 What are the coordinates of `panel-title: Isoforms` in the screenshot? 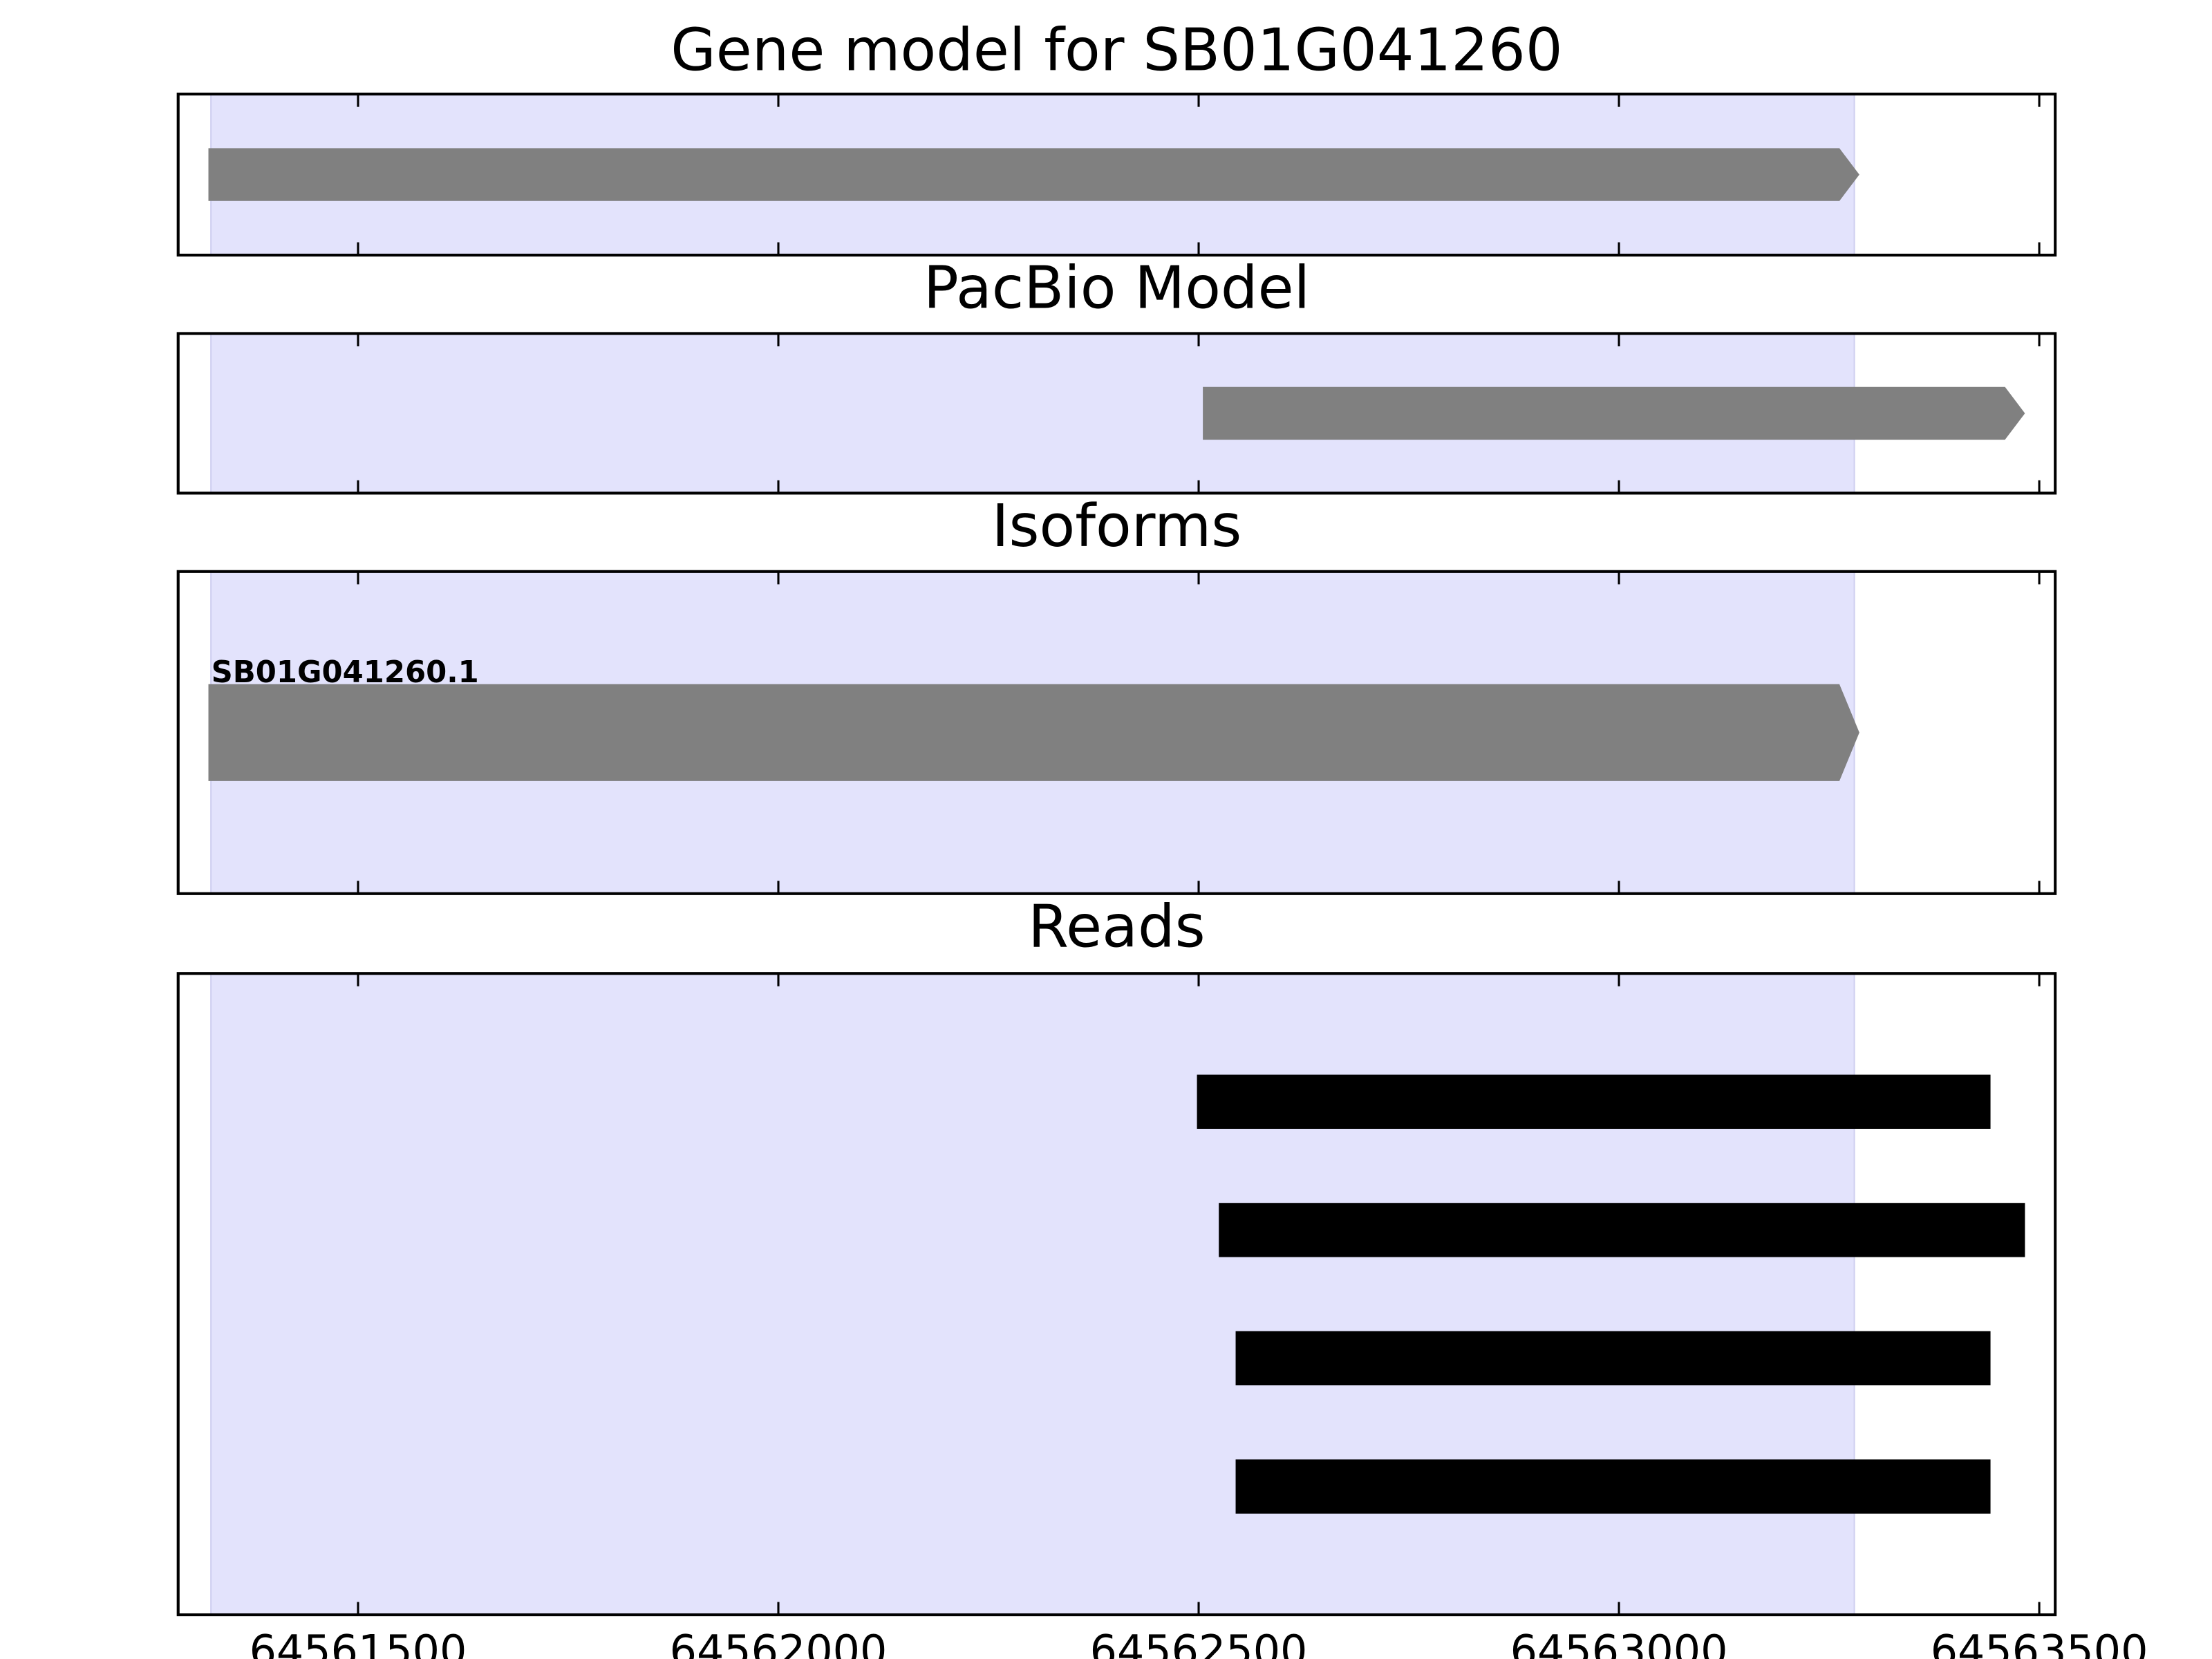 It's located at (1117, 526).